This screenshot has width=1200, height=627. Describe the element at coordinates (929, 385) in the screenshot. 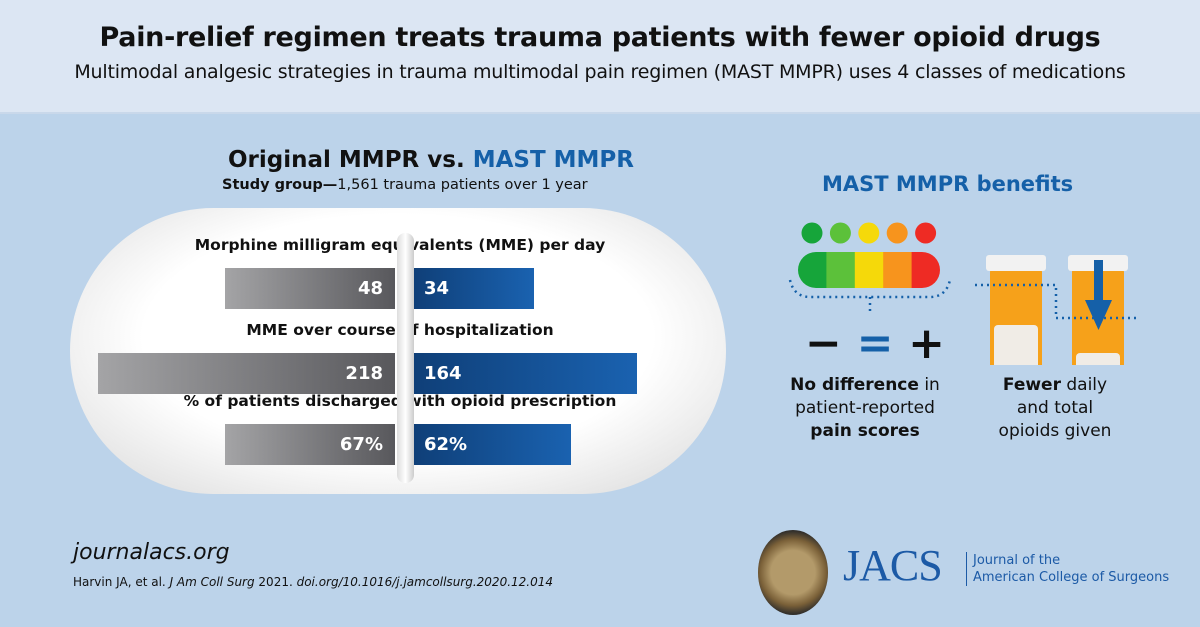

I see `caption-text: in` at that location.